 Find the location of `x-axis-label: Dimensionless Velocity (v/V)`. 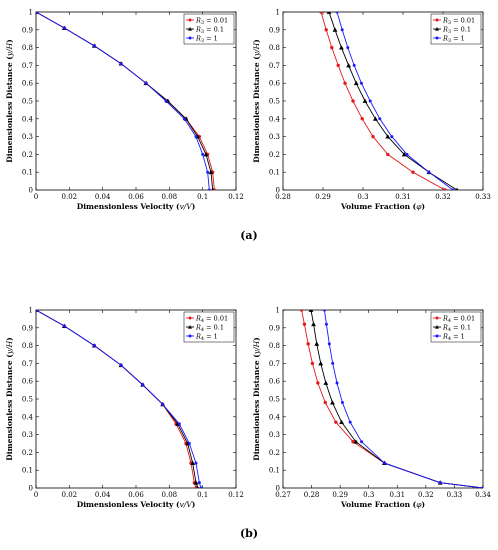

x-axis-label: Dimensionless Velocity (v/V) is located at coordinates (136, 504).